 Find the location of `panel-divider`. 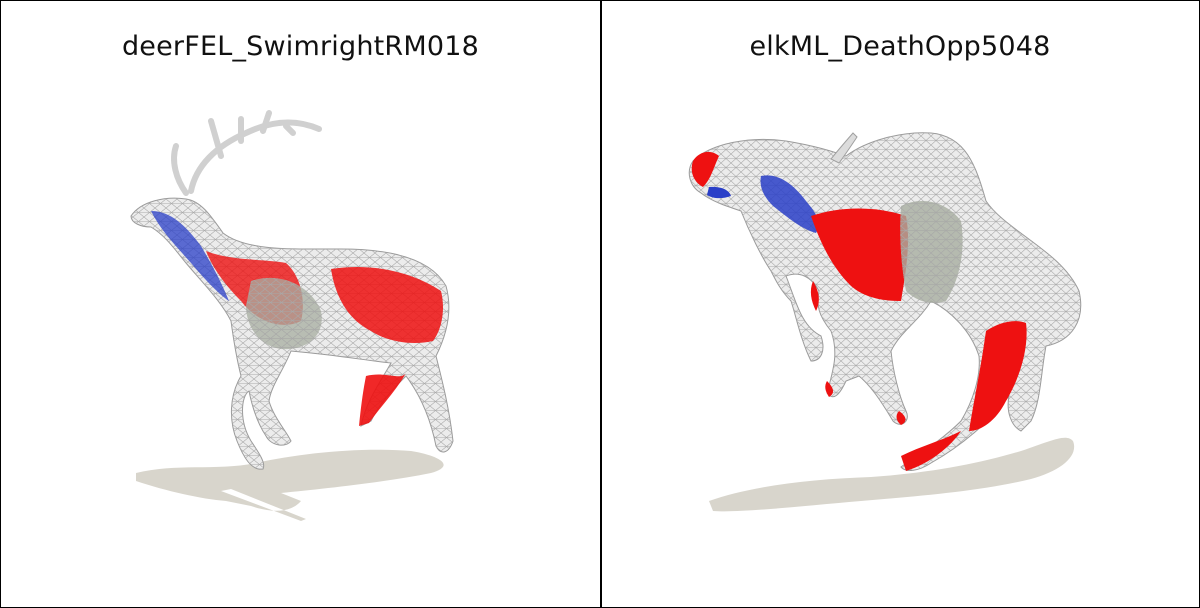

panel-divider is located at coordinates (601, 304).